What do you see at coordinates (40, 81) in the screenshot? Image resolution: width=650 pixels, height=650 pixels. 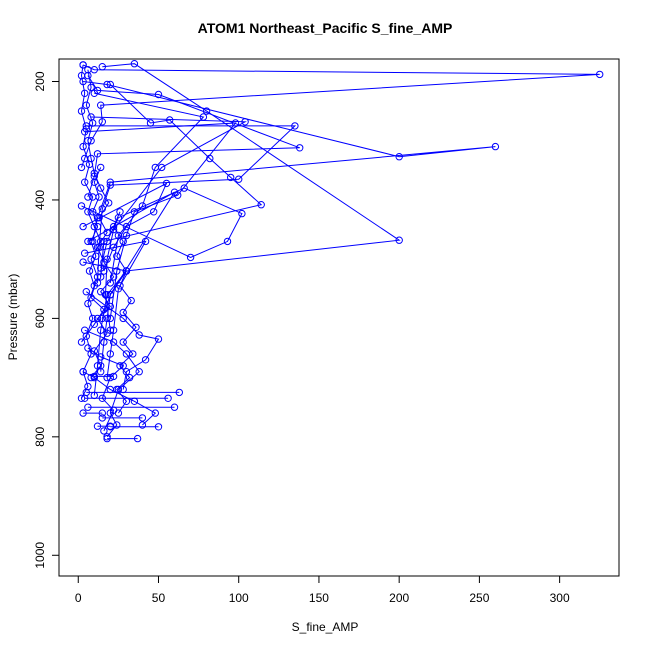 I see `y-tick-label: 200` at bounding box center [40, 81].